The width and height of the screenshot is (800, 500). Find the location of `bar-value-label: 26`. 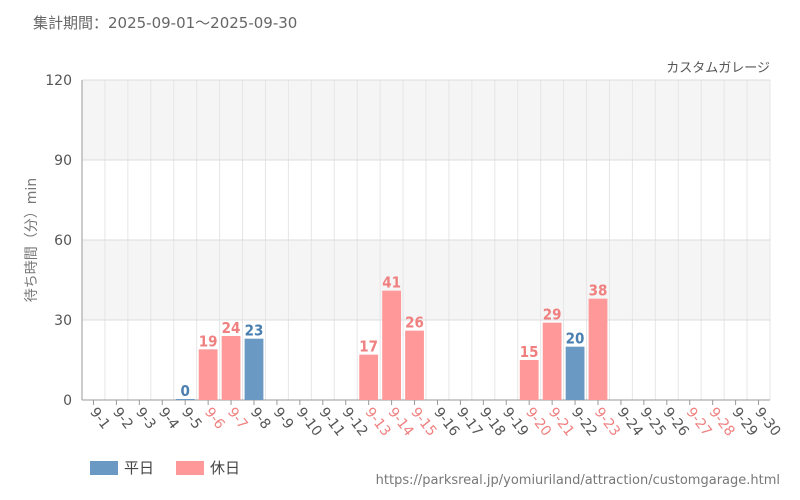

bar-value-label: 26 is located at coordinates (414, 323).